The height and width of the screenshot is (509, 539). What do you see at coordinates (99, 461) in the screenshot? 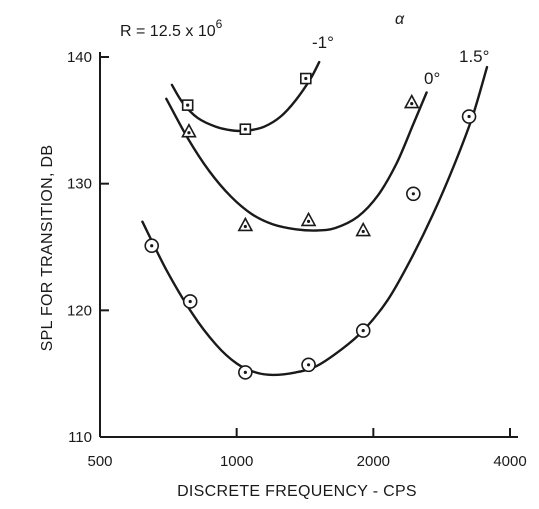
I see `x-tick-label: 500` at bounding box center [99, 461].